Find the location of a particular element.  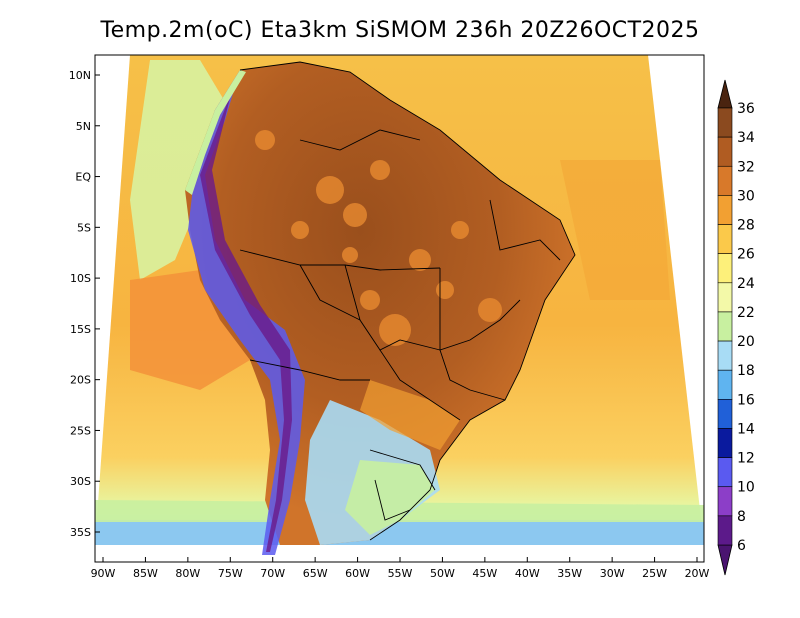

lat-tick-label: 15S is located at coordinates (80, 329).